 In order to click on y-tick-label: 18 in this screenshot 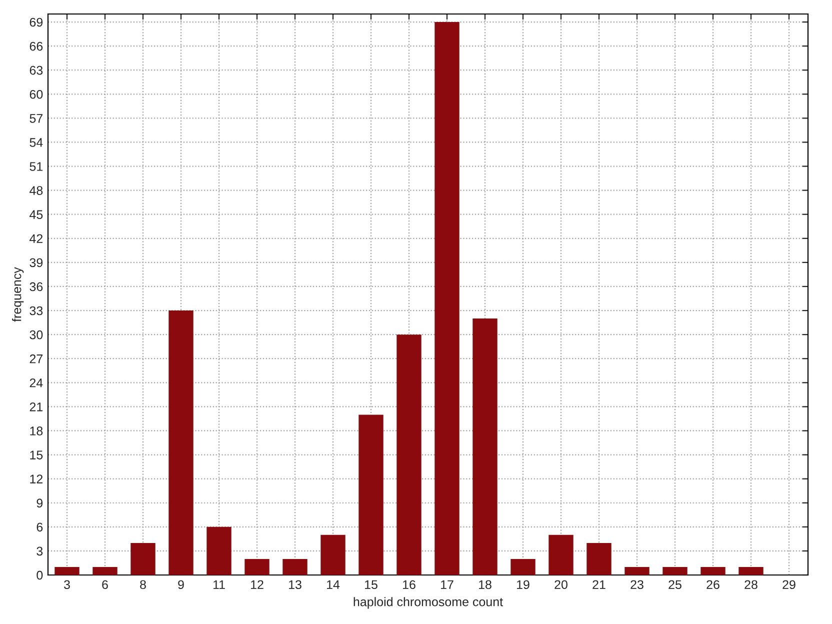, I will do `click(36, 431)`.